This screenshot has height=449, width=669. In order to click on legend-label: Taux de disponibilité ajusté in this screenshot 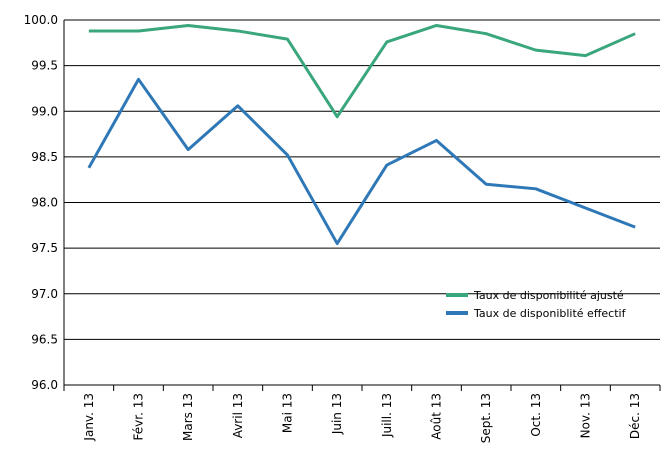, I will do `click(548, 295)`.